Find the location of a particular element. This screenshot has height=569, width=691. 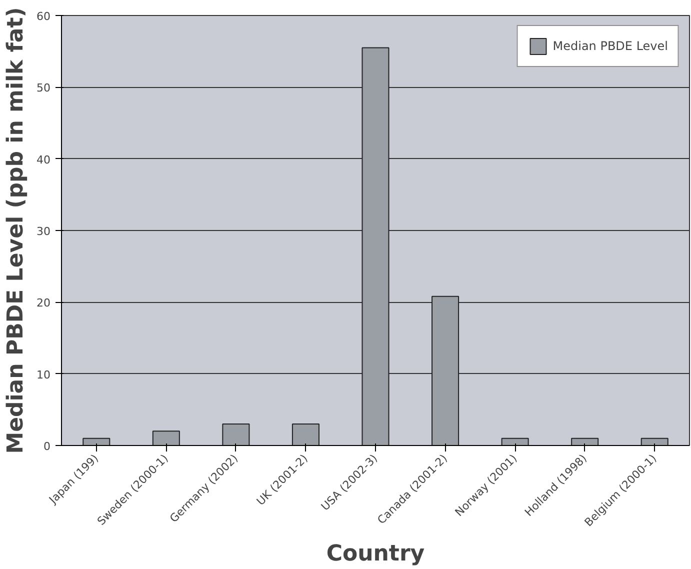

y-tick-label: 0 is located at coordinates (47, 446).